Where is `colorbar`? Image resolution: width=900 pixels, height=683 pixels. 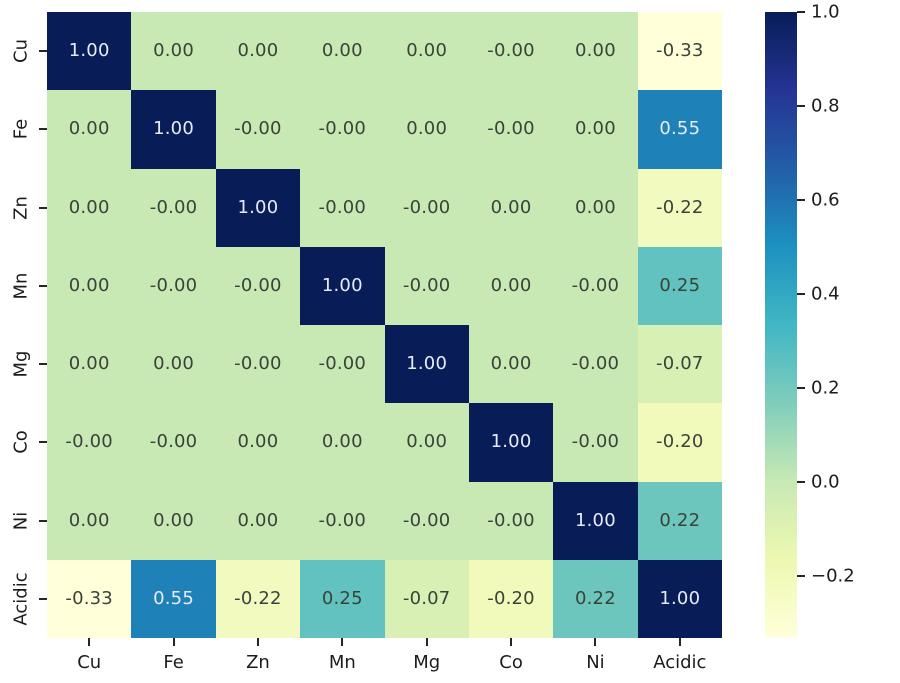 colorbar is located at coordinates (781, 324).